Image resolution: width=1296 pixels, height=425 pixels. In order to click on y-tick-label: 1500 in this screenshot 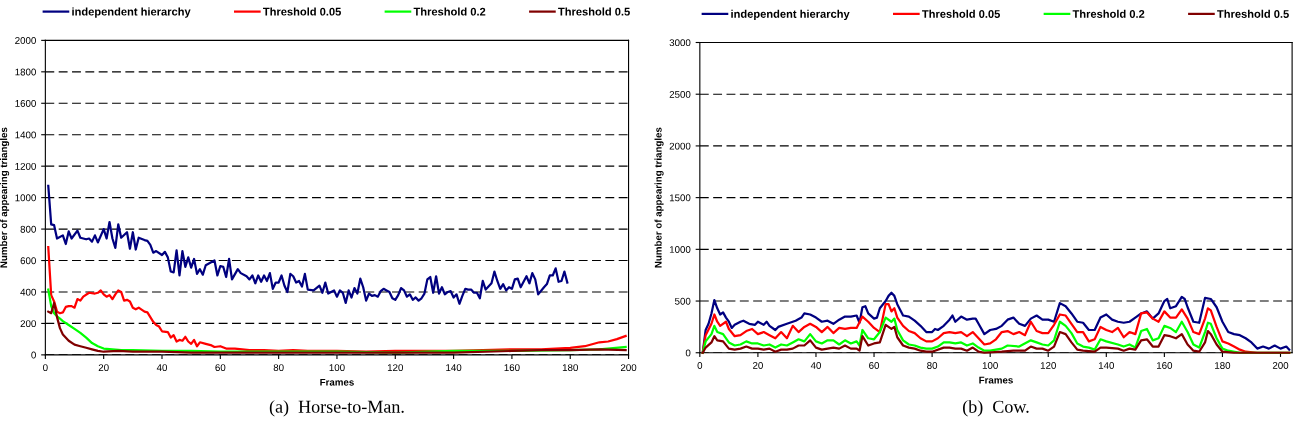, I will do `click(680, 198)`.